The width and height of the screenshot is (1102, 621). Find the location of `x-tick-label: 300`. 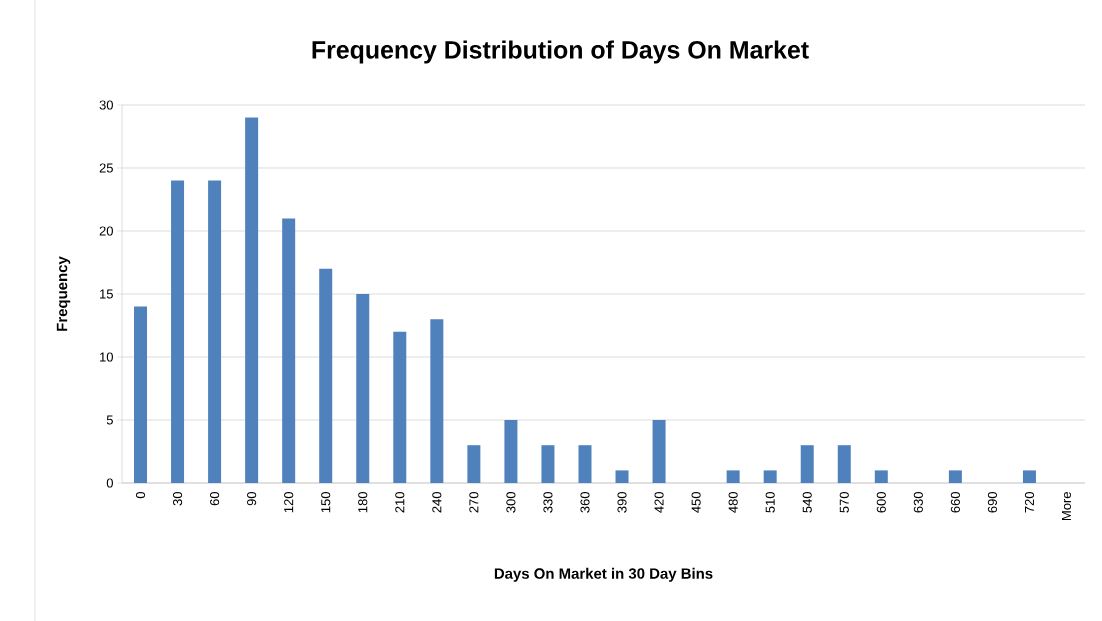

x-tick-label: 300 is located at coordinates (511, 502).